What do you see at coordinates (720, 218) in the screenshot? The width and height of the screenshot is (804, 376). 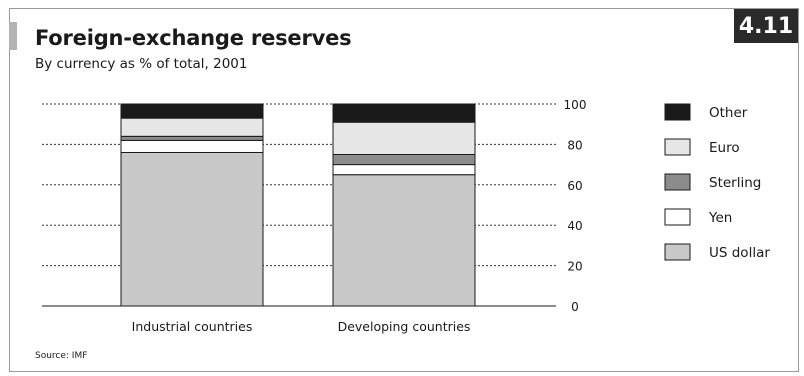 I see `legend-label-yen: Yen` at bounding box center [720, 218].